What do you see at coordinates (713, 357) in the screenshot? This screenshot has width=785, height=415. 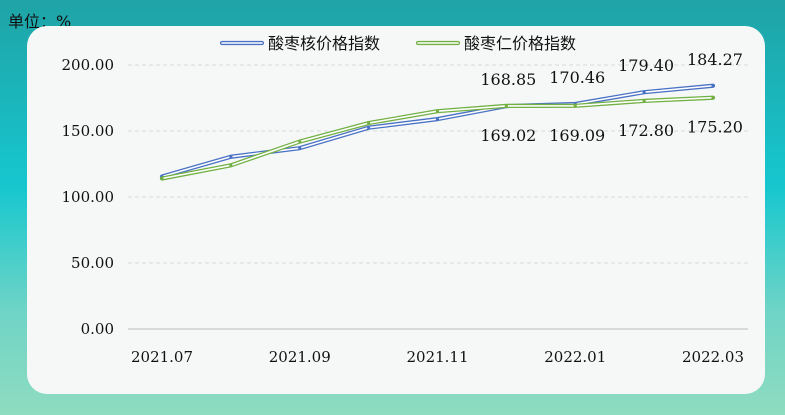 I see `x-tick-label: 2022.03` at bounding box center [713, 357].